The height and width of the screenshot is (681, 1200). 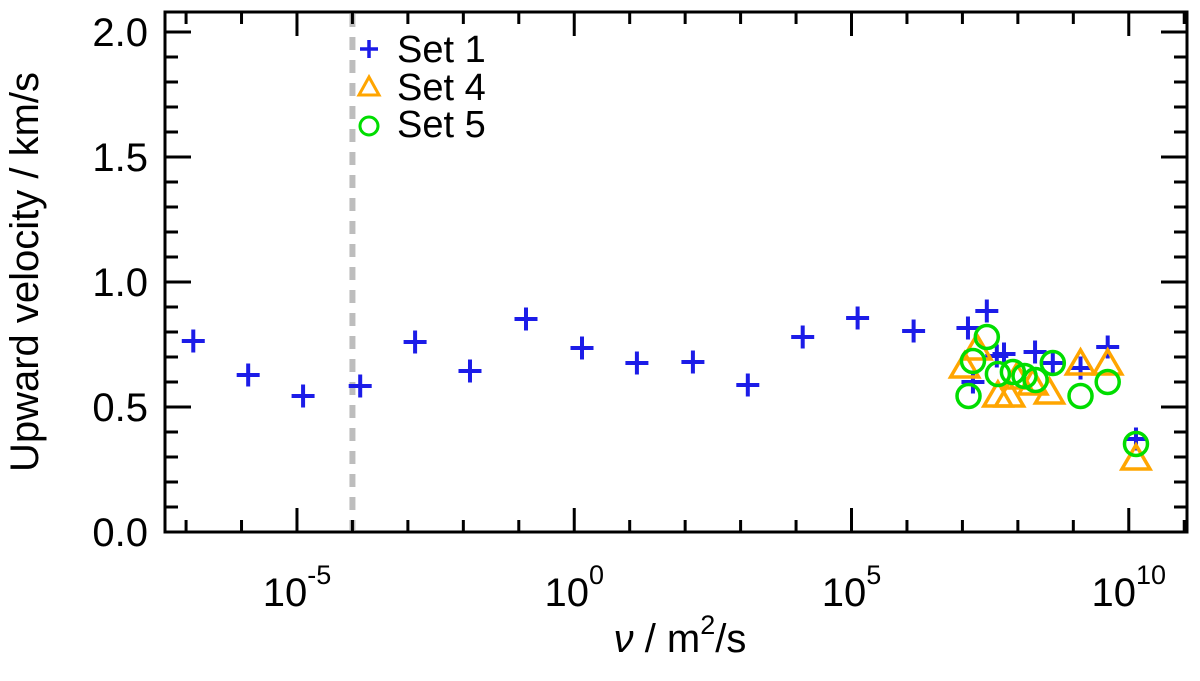 I want to click on legend-item-set5: Set 5, so click(x=422, y=125).